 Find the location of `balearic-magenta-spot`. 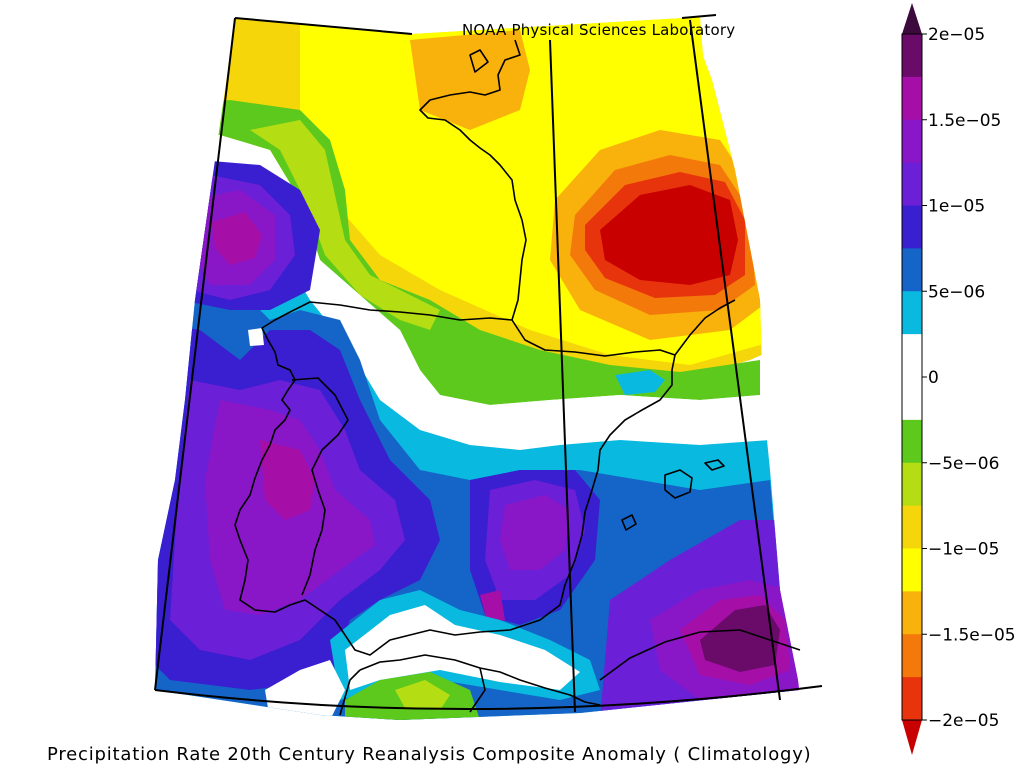

balearic-magenta-spot is located at coordinates (492, 607).